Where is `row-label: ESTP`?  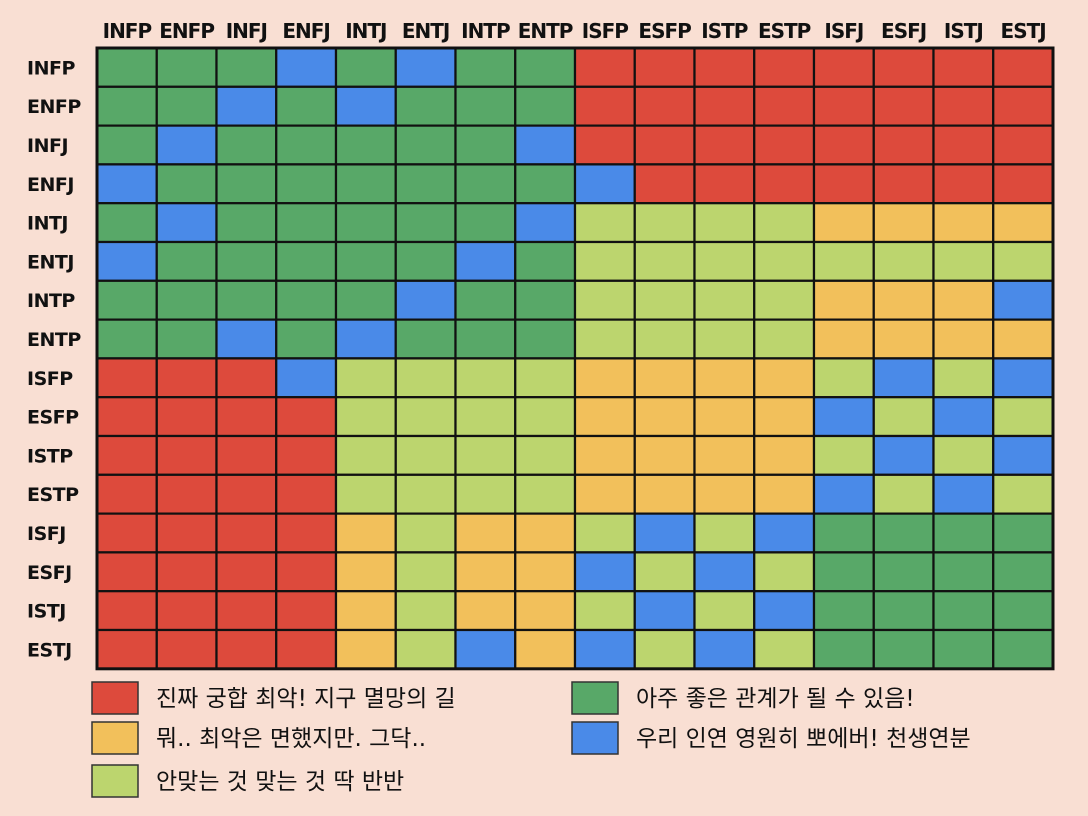
row-label: ESTP is located at coordinates (53, 495).